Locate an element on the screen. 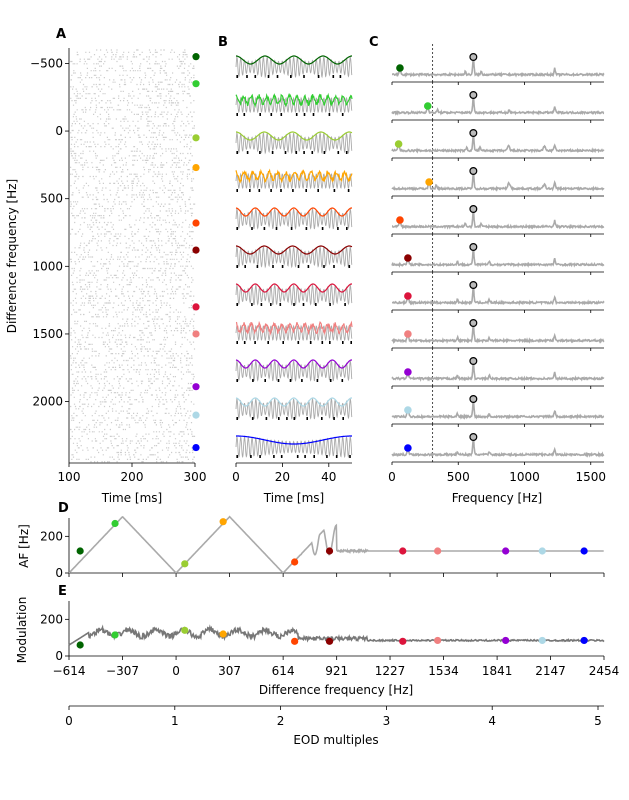 Image resolution: width=629 pixels, height=800 pixels. eod-axis-tick-label: 4 is located at coordinates (492, 721).